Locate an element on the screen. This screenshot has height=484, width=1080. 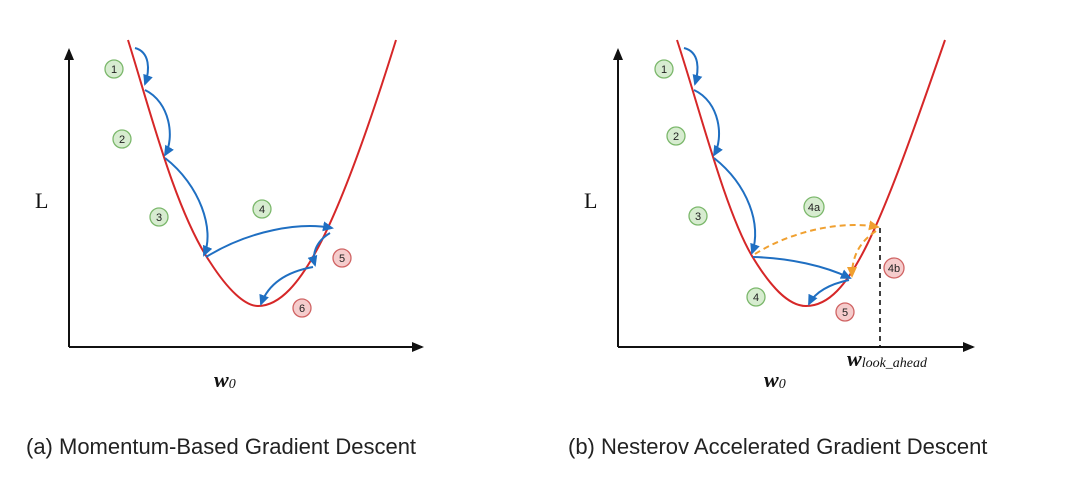
panel-a-caption: (a) Momentum-Based Gradient Descent is located at coordinates (221, 446).